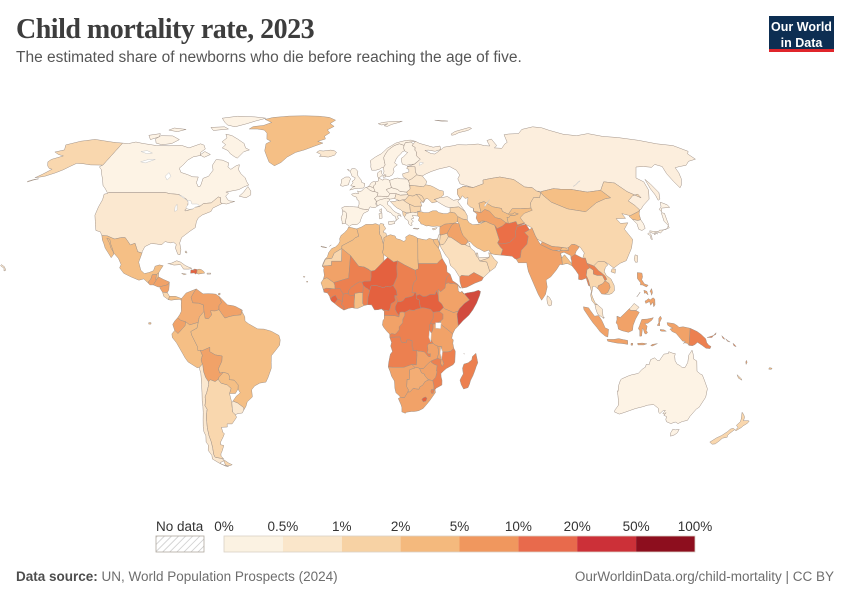 The height and width of the screenshot is (600, 850). Describe the element at coordinates (577, 526) in the screenshot. I see `svg-text: 20%` at that location.